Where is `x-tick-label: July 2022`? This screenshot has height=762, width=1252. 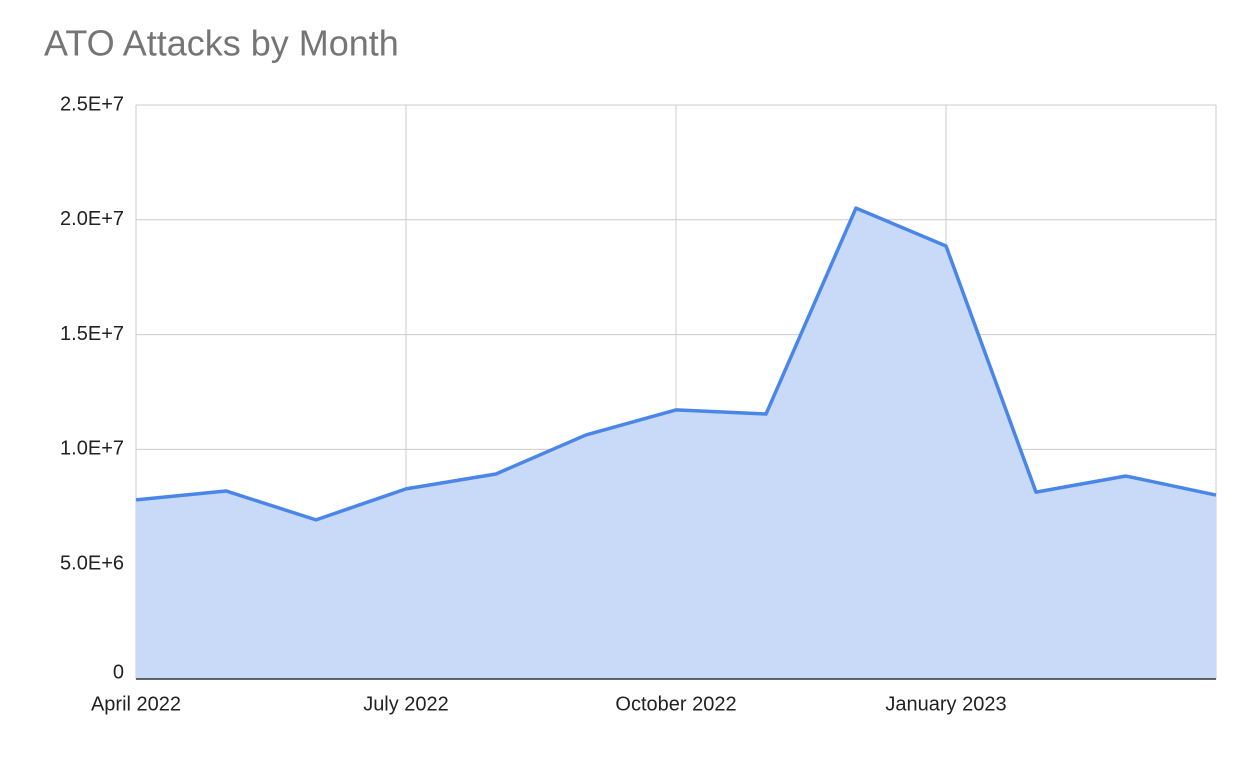 x-tick-label: July 2022 is located at coordinates (406, 704).